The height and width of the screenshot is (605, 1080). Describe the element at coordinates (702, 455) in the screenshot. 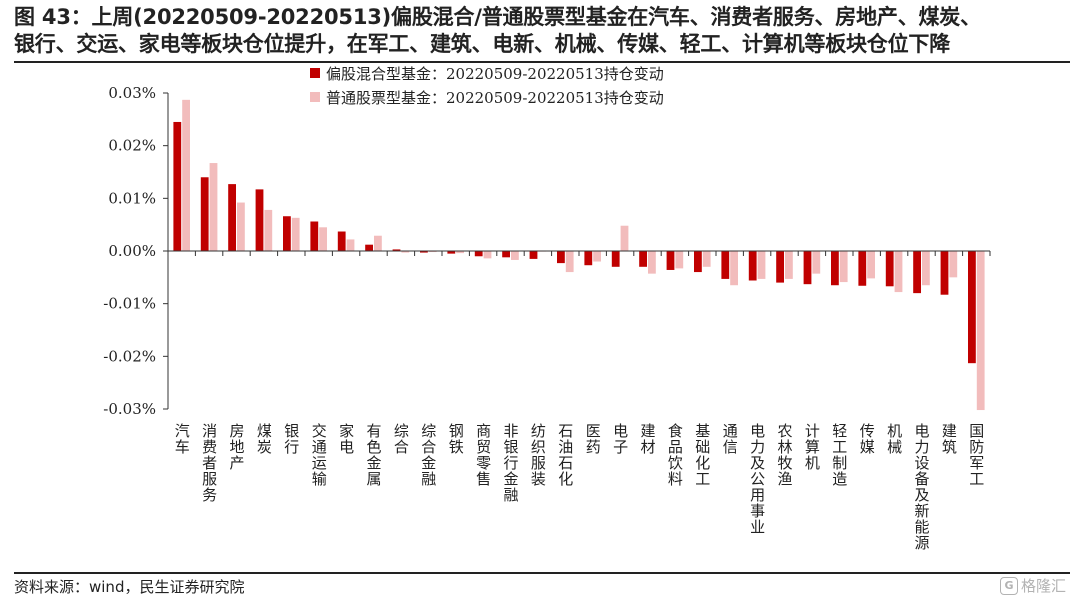

I see `x-tick-label: 基础化工` at that location.